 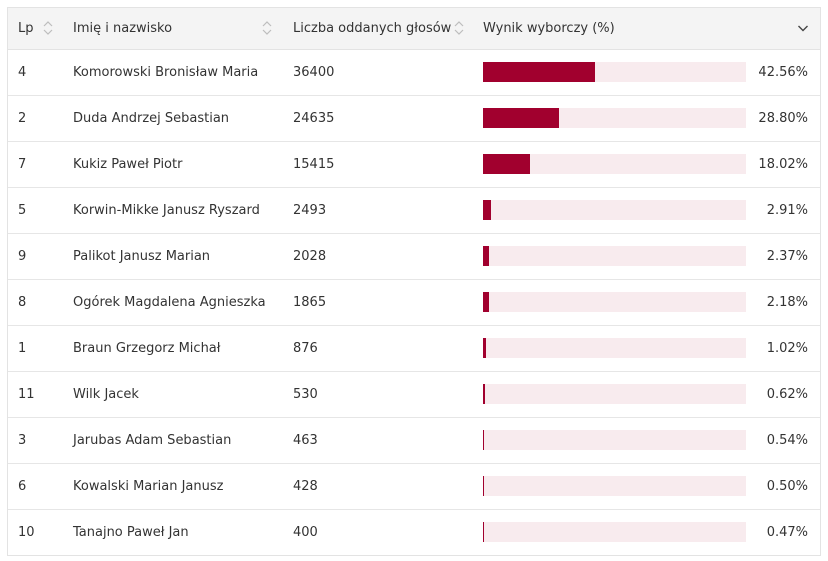 What do you see at coordinates (783, 72) in the screenshot?
I see `result-percent: 42.56%` at bounding box center [783, 72].